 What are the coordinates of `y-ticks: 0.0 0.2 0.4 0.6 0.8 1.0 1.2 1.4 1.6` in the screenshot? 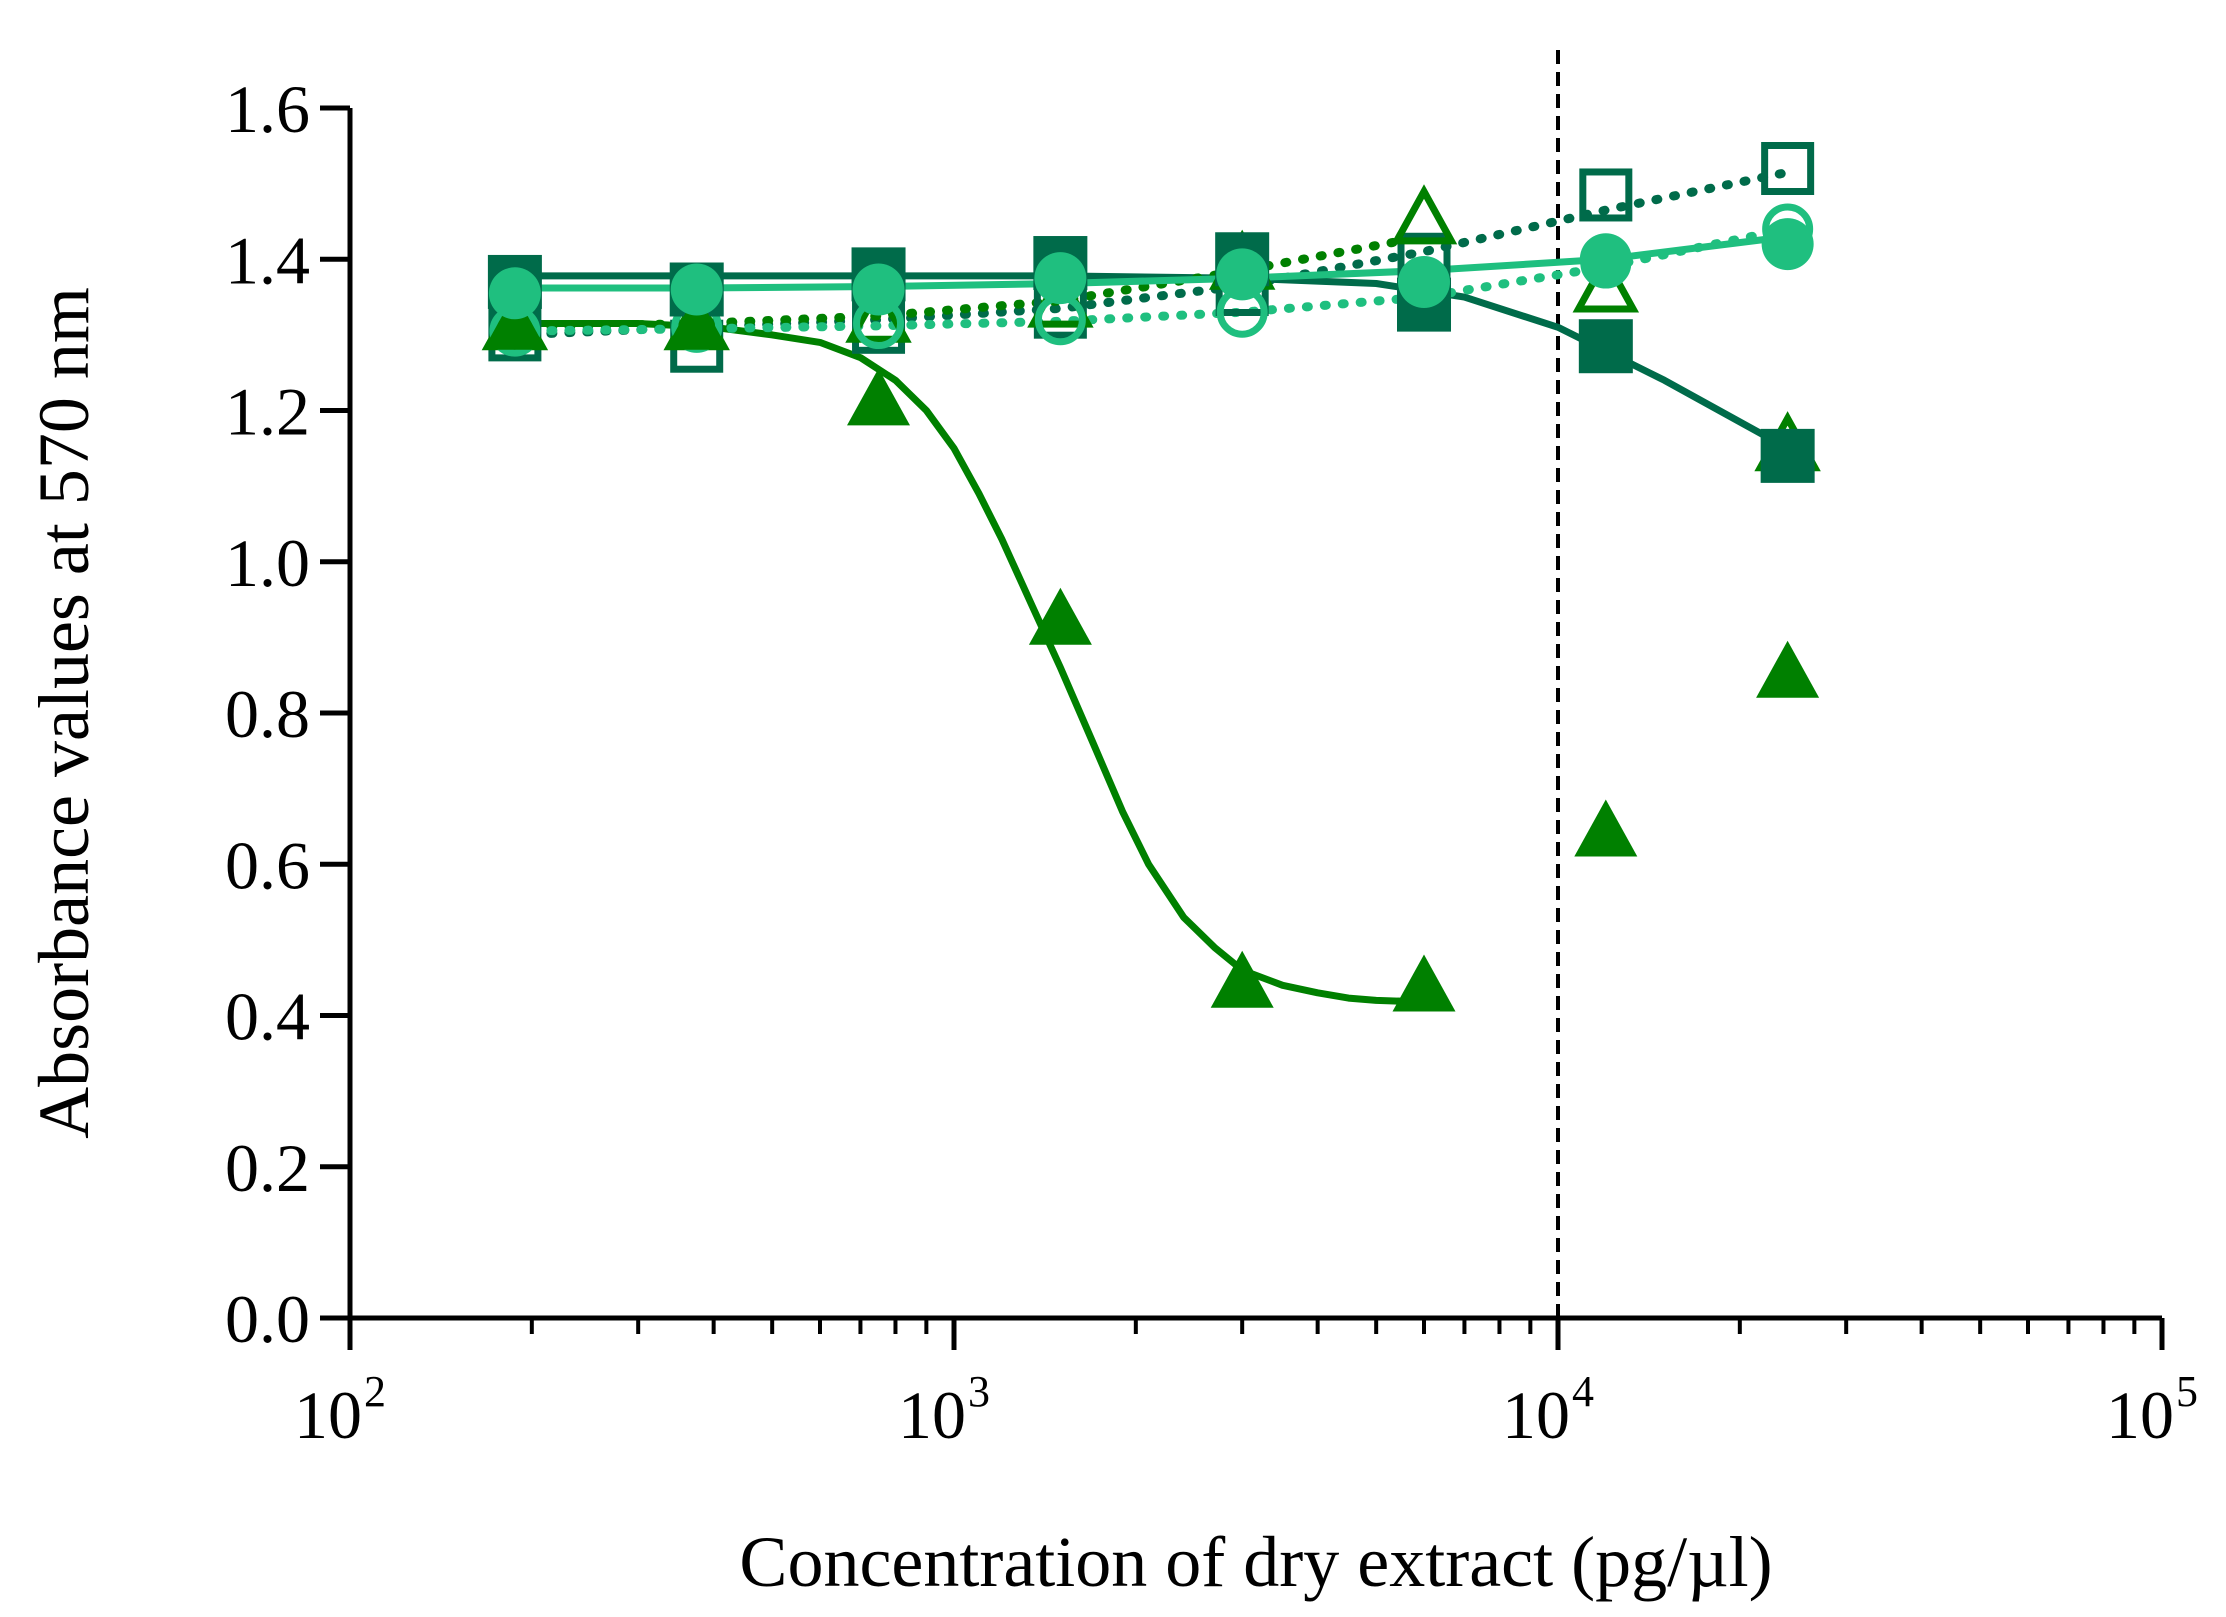 It's located at (287, 714).